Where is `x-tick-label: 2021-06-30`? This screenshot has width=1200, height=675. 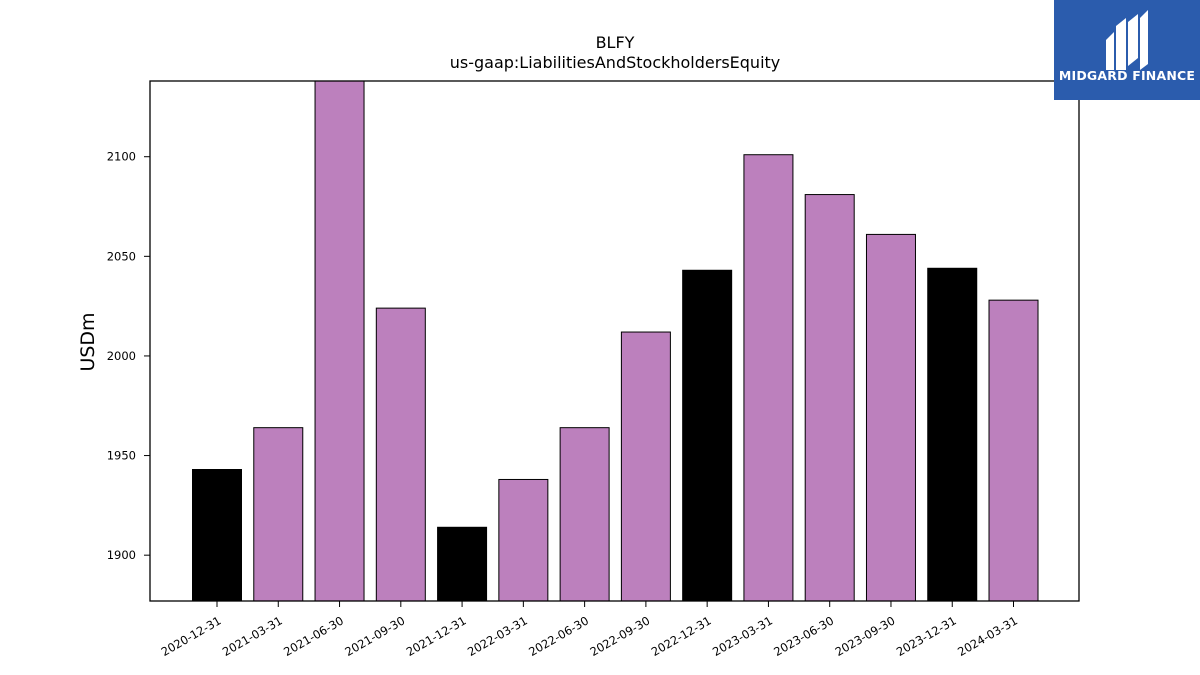
x-tick-label: 2021-06-30 is located at coordinates (313, 636).